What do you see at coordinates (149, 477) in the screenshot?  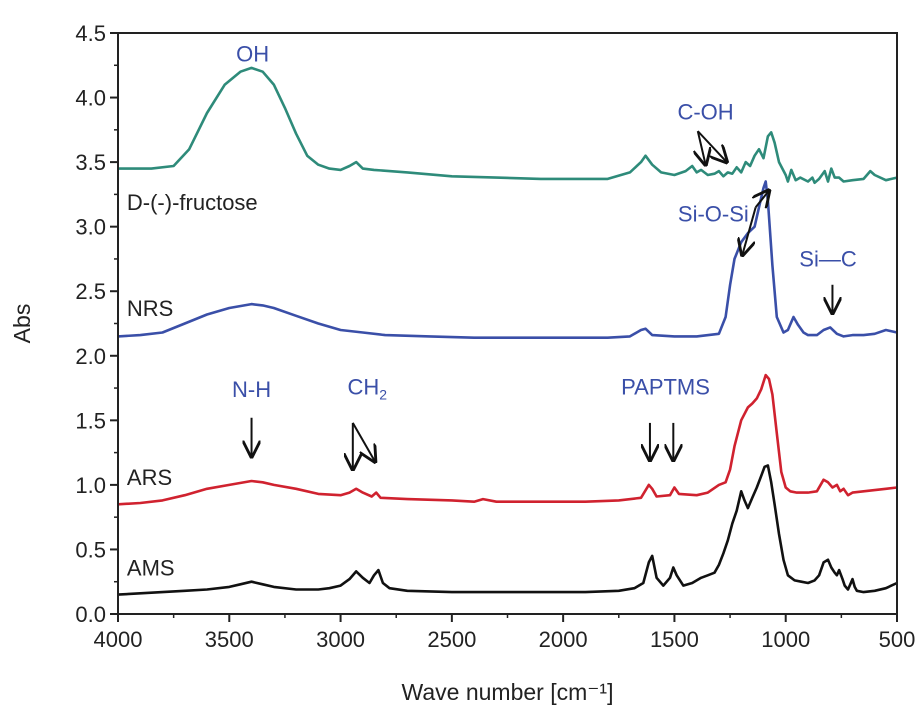 I see `series-label-ars: ARS` at bounding box center [149, 477].